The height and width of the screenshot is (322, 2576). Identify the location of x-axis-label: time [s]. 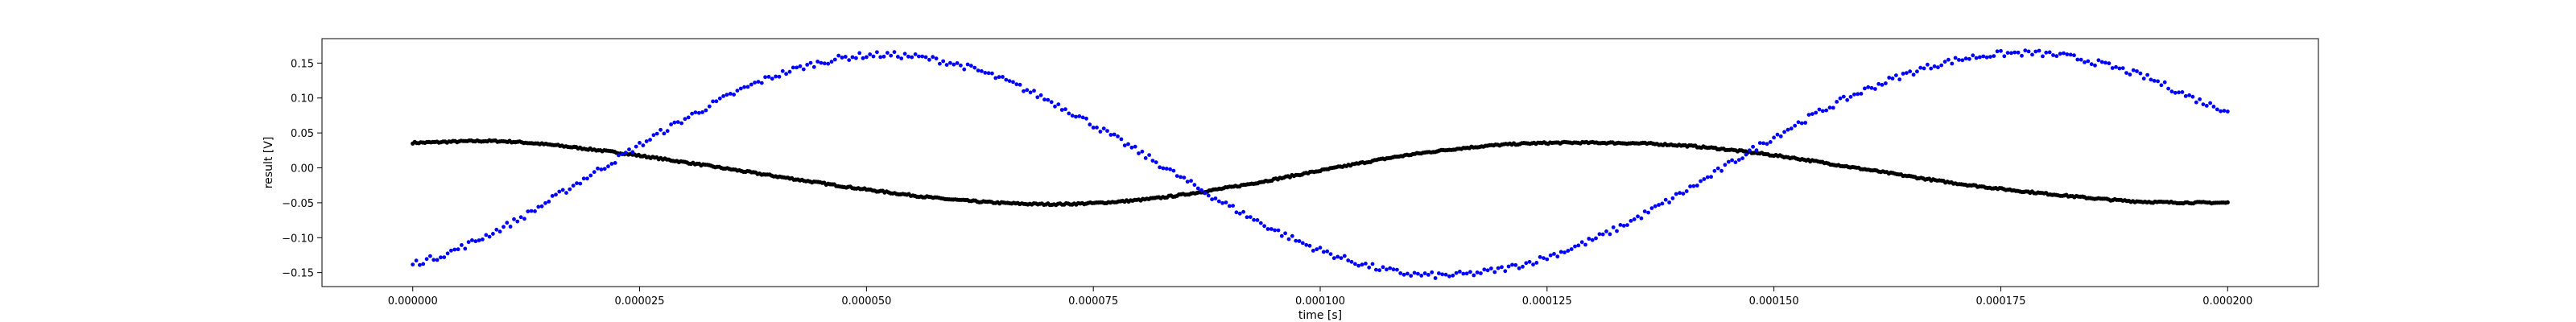
(1320, 315).